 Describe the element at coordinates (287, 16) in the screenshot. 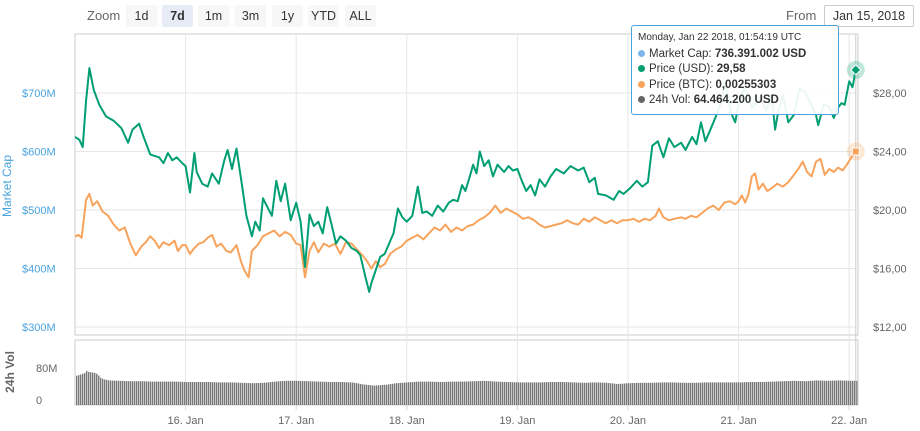

I see `range-button-1y: 1y` at that location.